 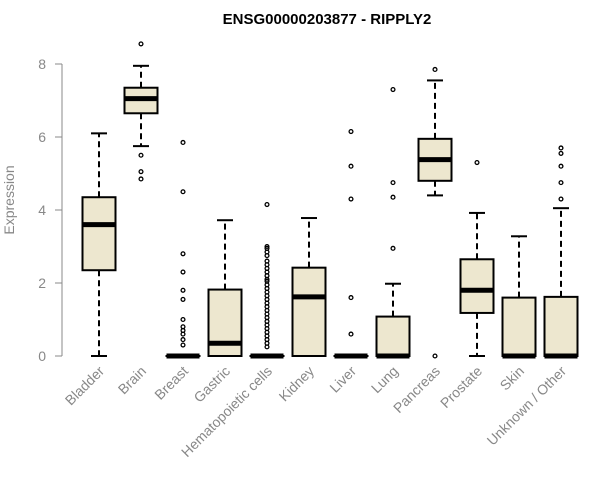 What do you see at coordinates (327, 19) in the screenshot?
I see `chart-title: ENSG00000203877 - RIPPLY2` at bounding box center [327, 19].